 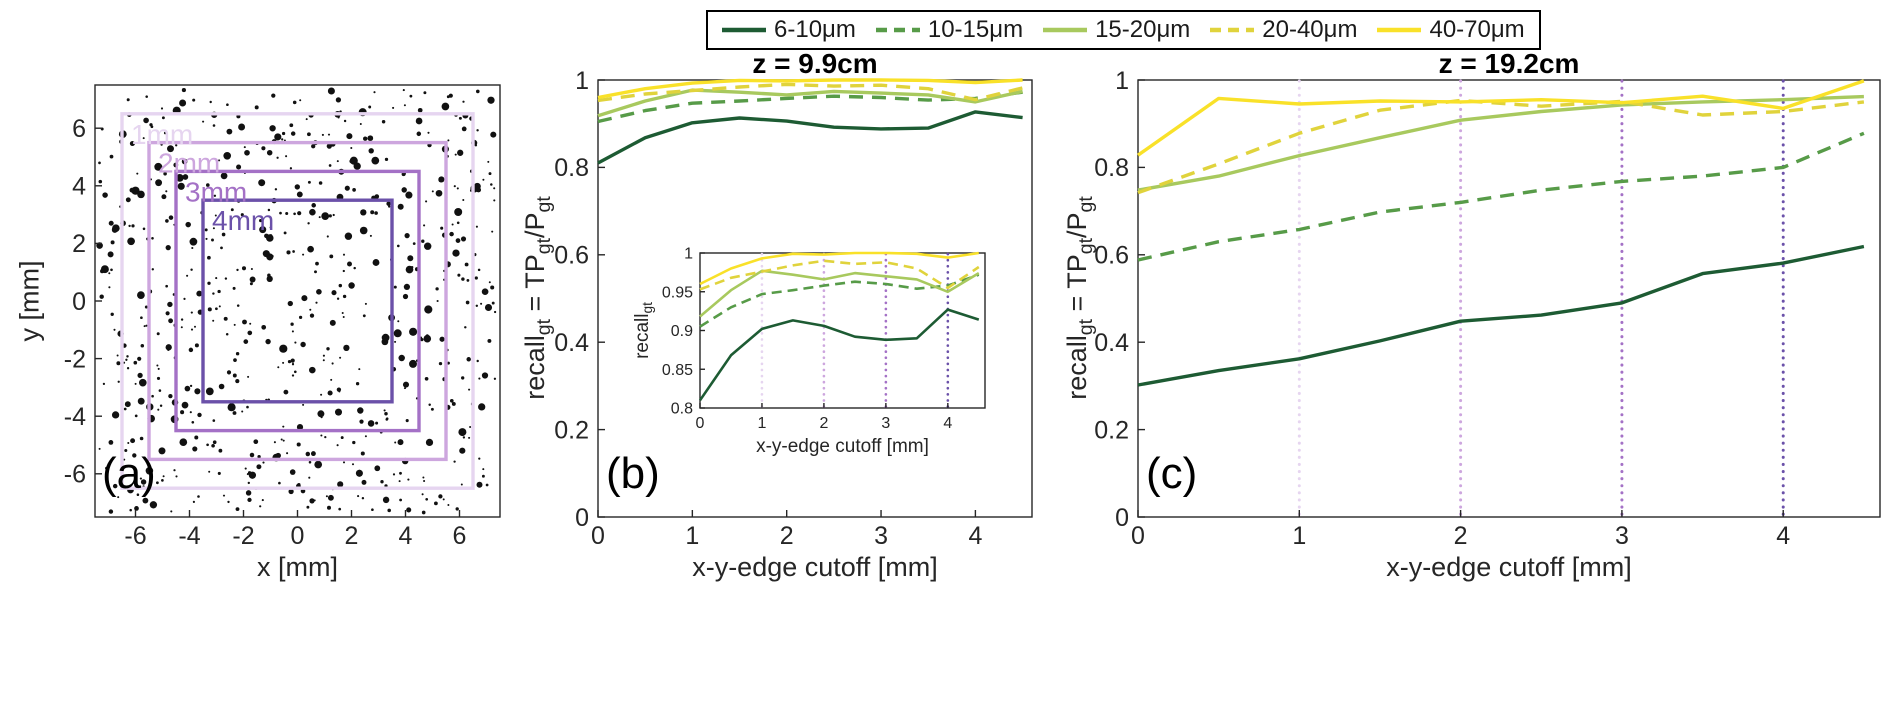 What do you see at coordinates (839, 268) in the screenshot?
I see `series-line-40-70μm` at bounding box center [839, 268].